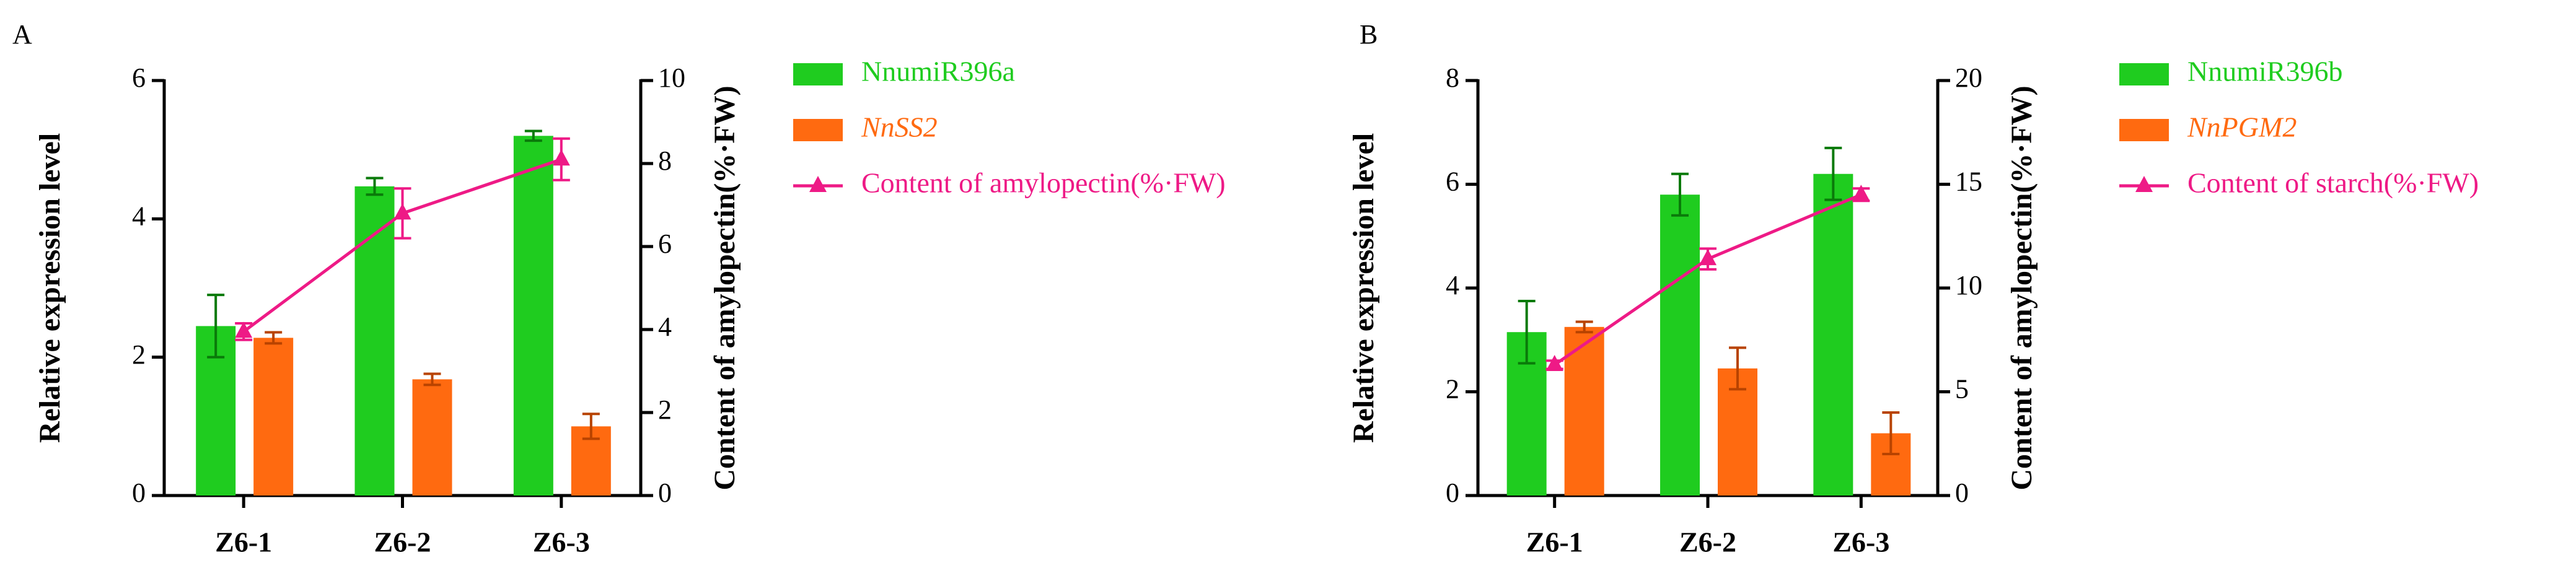 The height and width of the screenshot is (581, 2576). Describe the element at coordinates (1369, 35) in the screenshot. I see `panel-label: B` at that location.